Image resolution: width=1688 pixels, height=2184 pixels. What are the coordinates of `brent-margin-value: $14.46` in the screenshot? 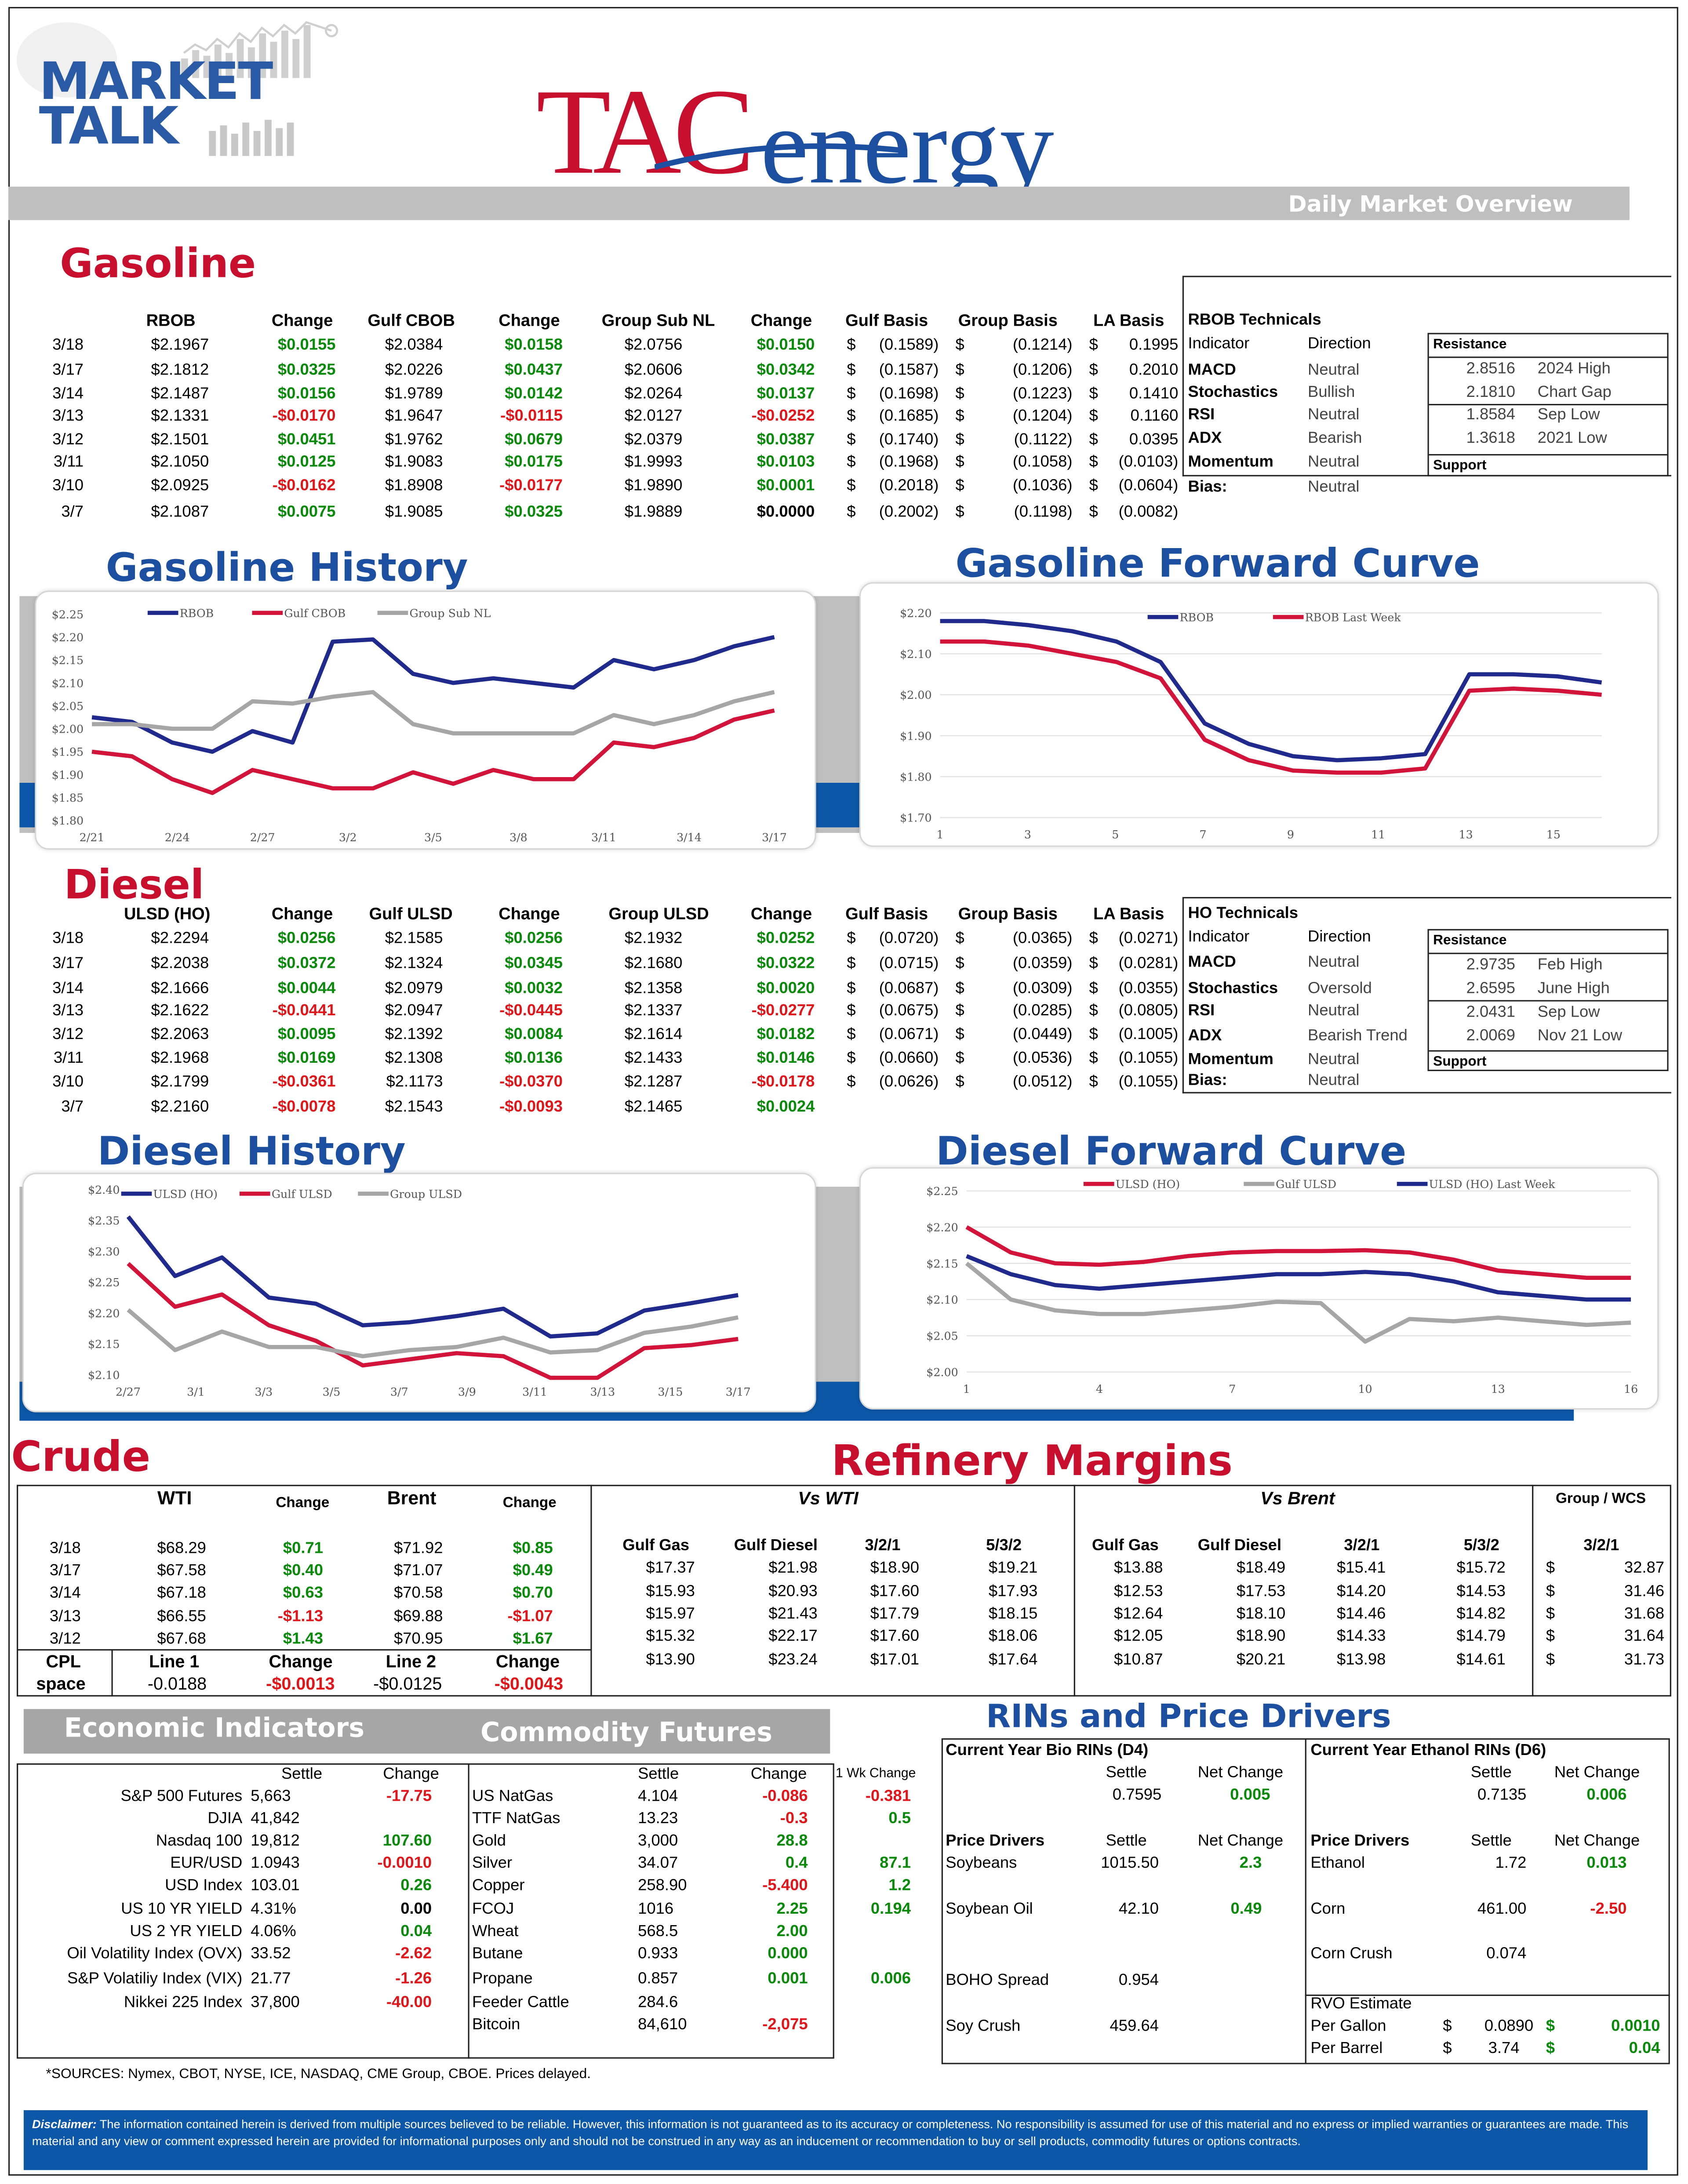 It's located at (1361, 1614).